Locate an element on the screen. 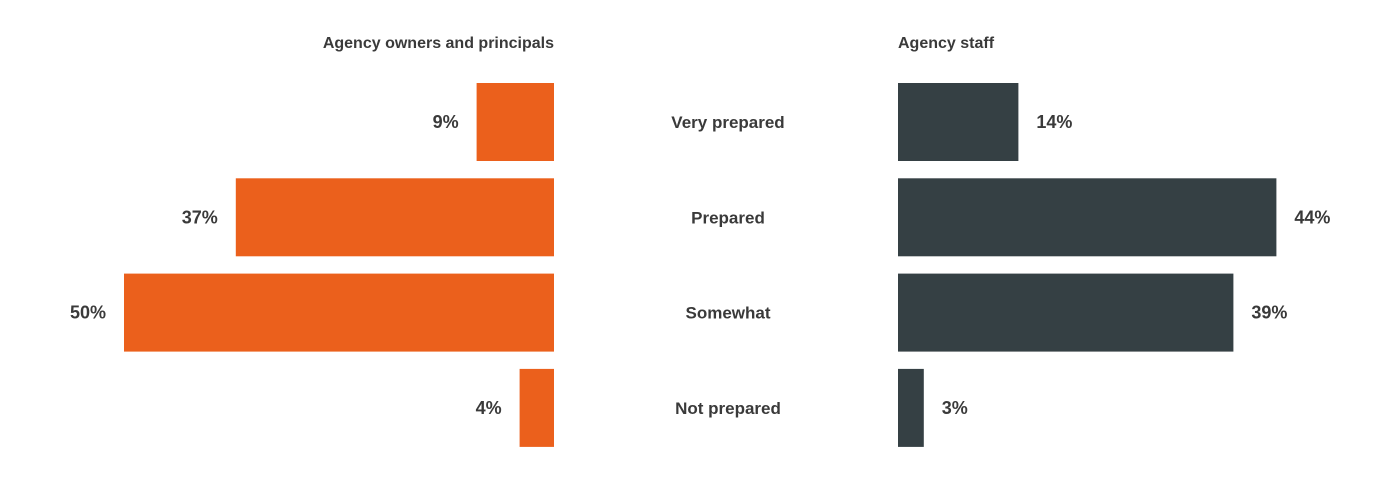 The width and height of the screenshot is (1400, 500). owners-bar-somewhat is located at coordinates (339, 312).